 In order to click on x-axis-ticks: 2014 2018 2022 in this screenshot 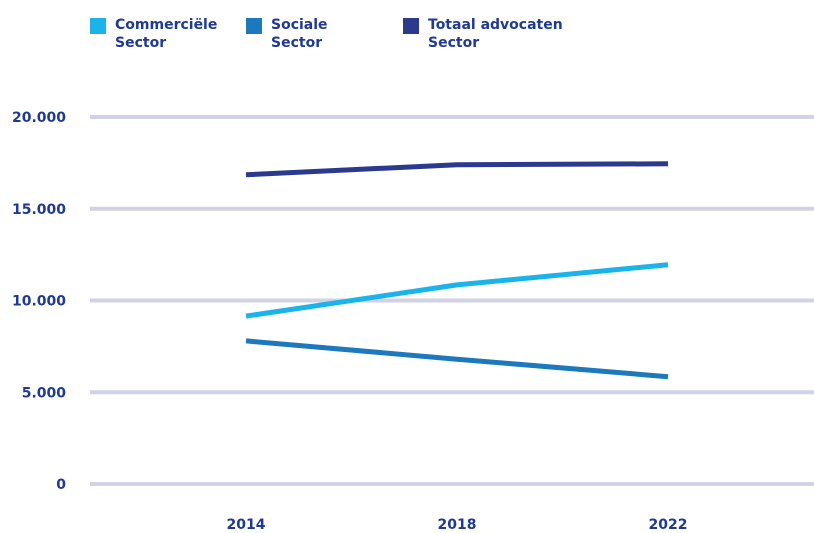, I will do `click(457, 525)`.